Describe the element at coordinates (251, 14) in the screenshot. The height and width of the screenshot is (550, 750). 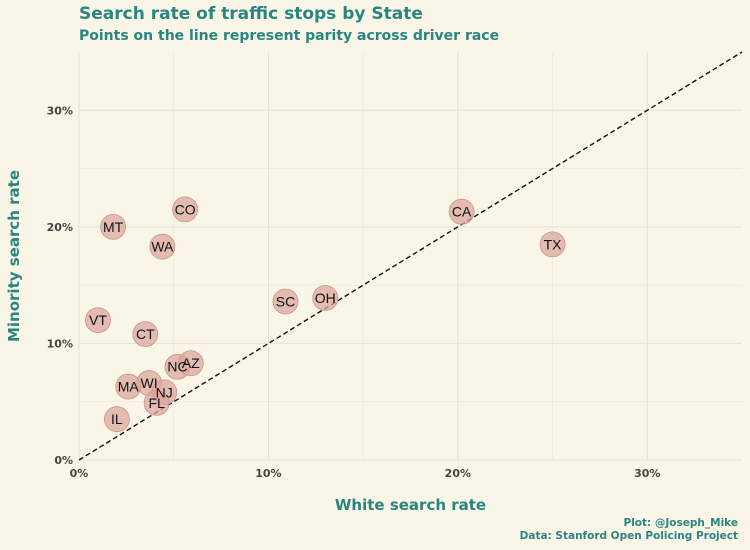
I see `chart-title: Search rate of traffic stops by State` at that location.